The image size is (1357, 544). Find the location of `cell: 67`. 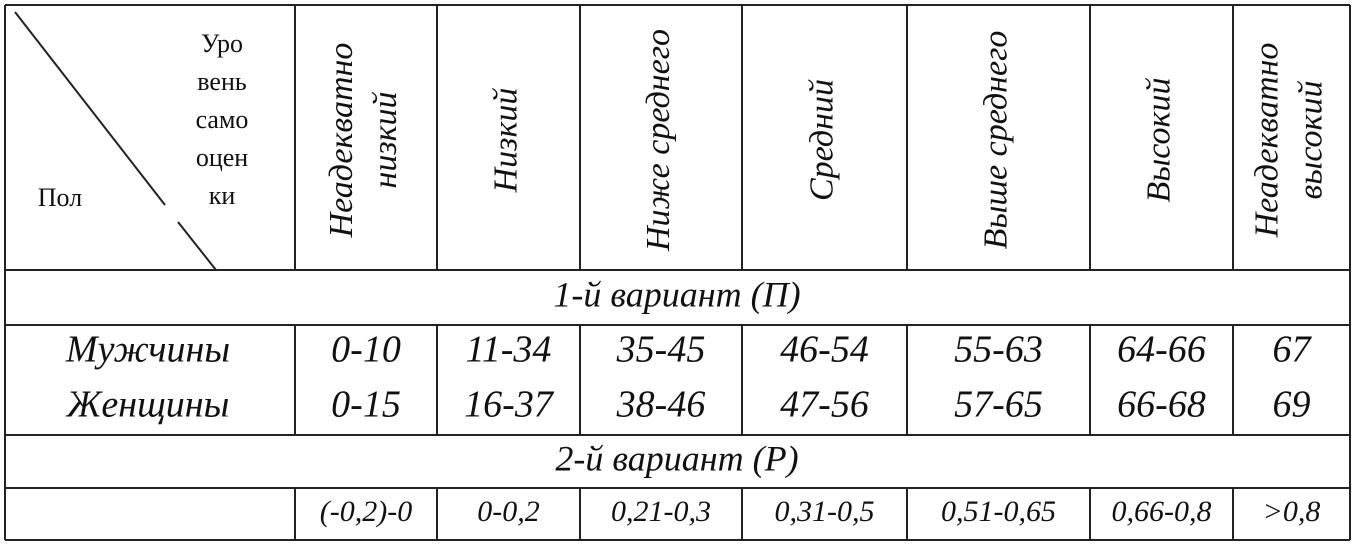

cell: 67 is located at coordinates (1293, 350).